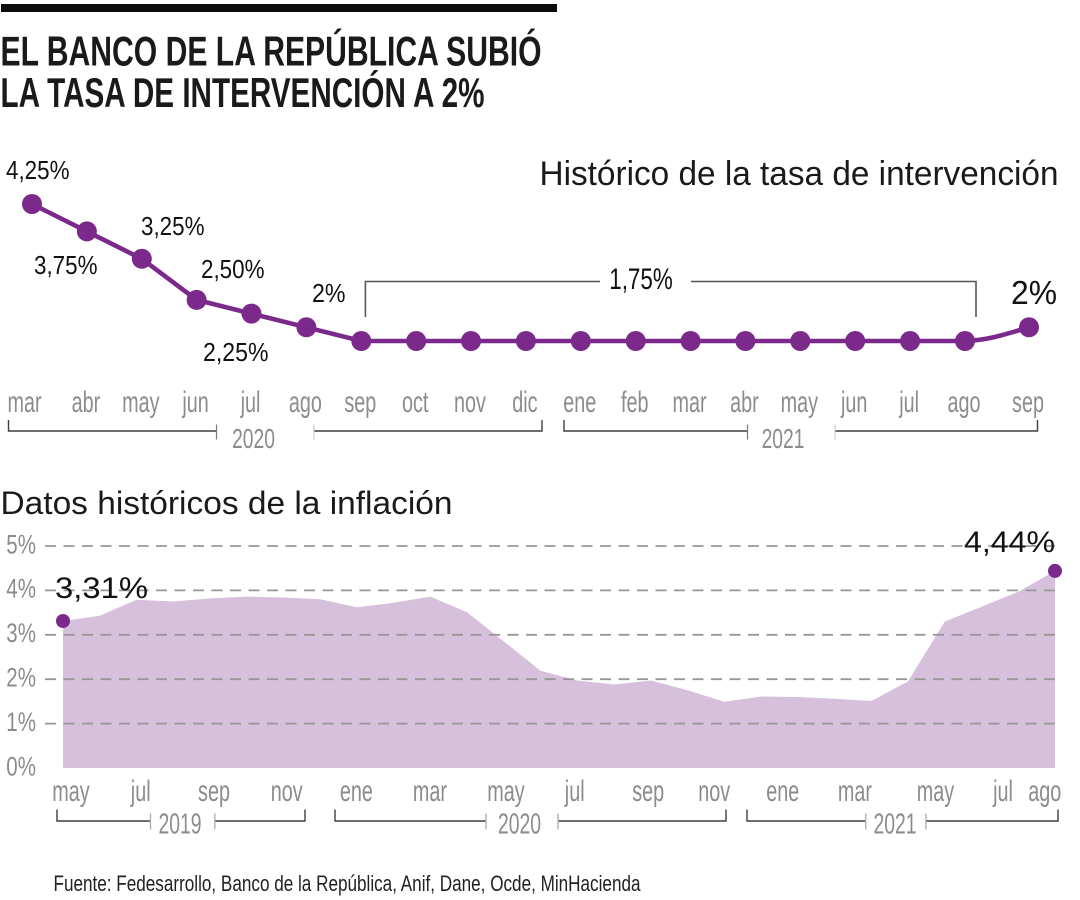 The width and height of the screenshot is (1080, 900). I want to click on svg-text: 1%, so click(21, 722).